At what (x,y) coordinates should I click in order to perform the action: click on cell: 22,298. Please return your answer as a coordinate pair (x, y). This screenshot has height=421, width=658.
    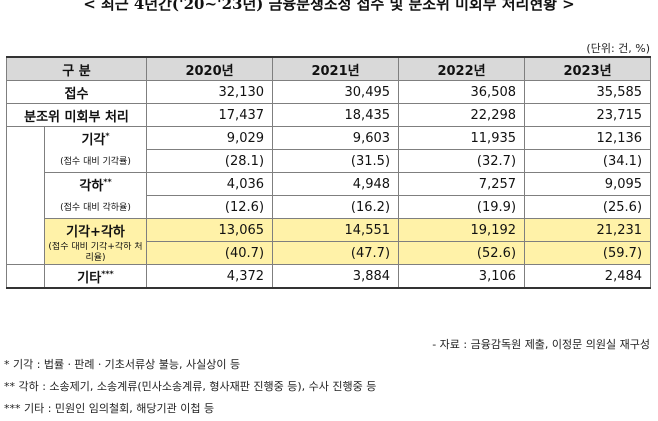
    Looking at the image, I should click on (462, 115).